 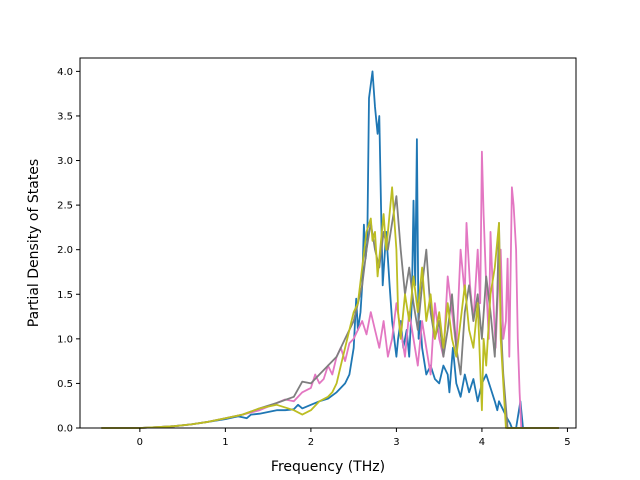 I want to click on y-tick-label: 0.5, so click(x=65, y=384).